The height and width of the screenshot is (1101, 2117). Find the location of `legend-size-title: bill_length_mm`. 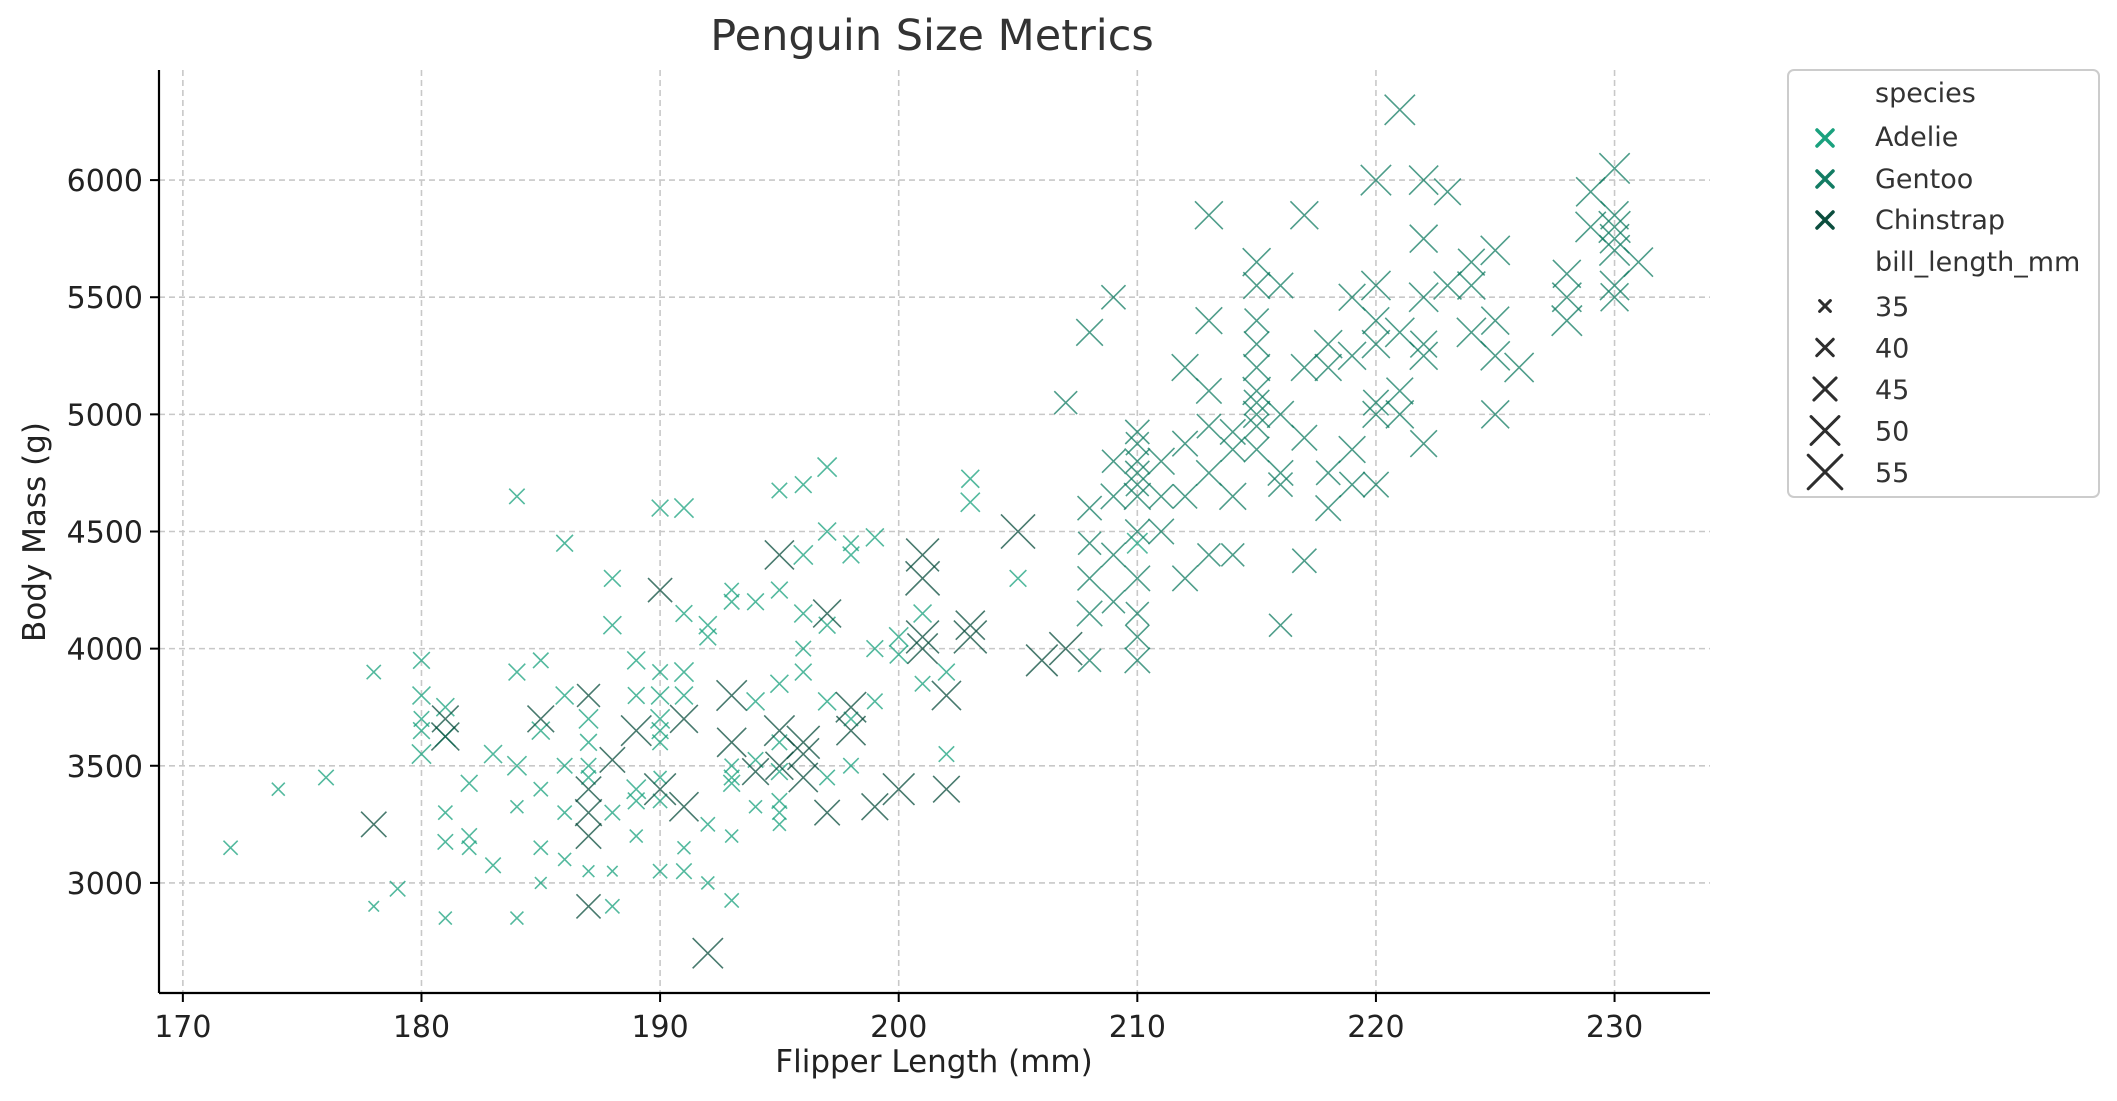

legend-size-title: bill_length_mm is located at coordinates (1977, 262).